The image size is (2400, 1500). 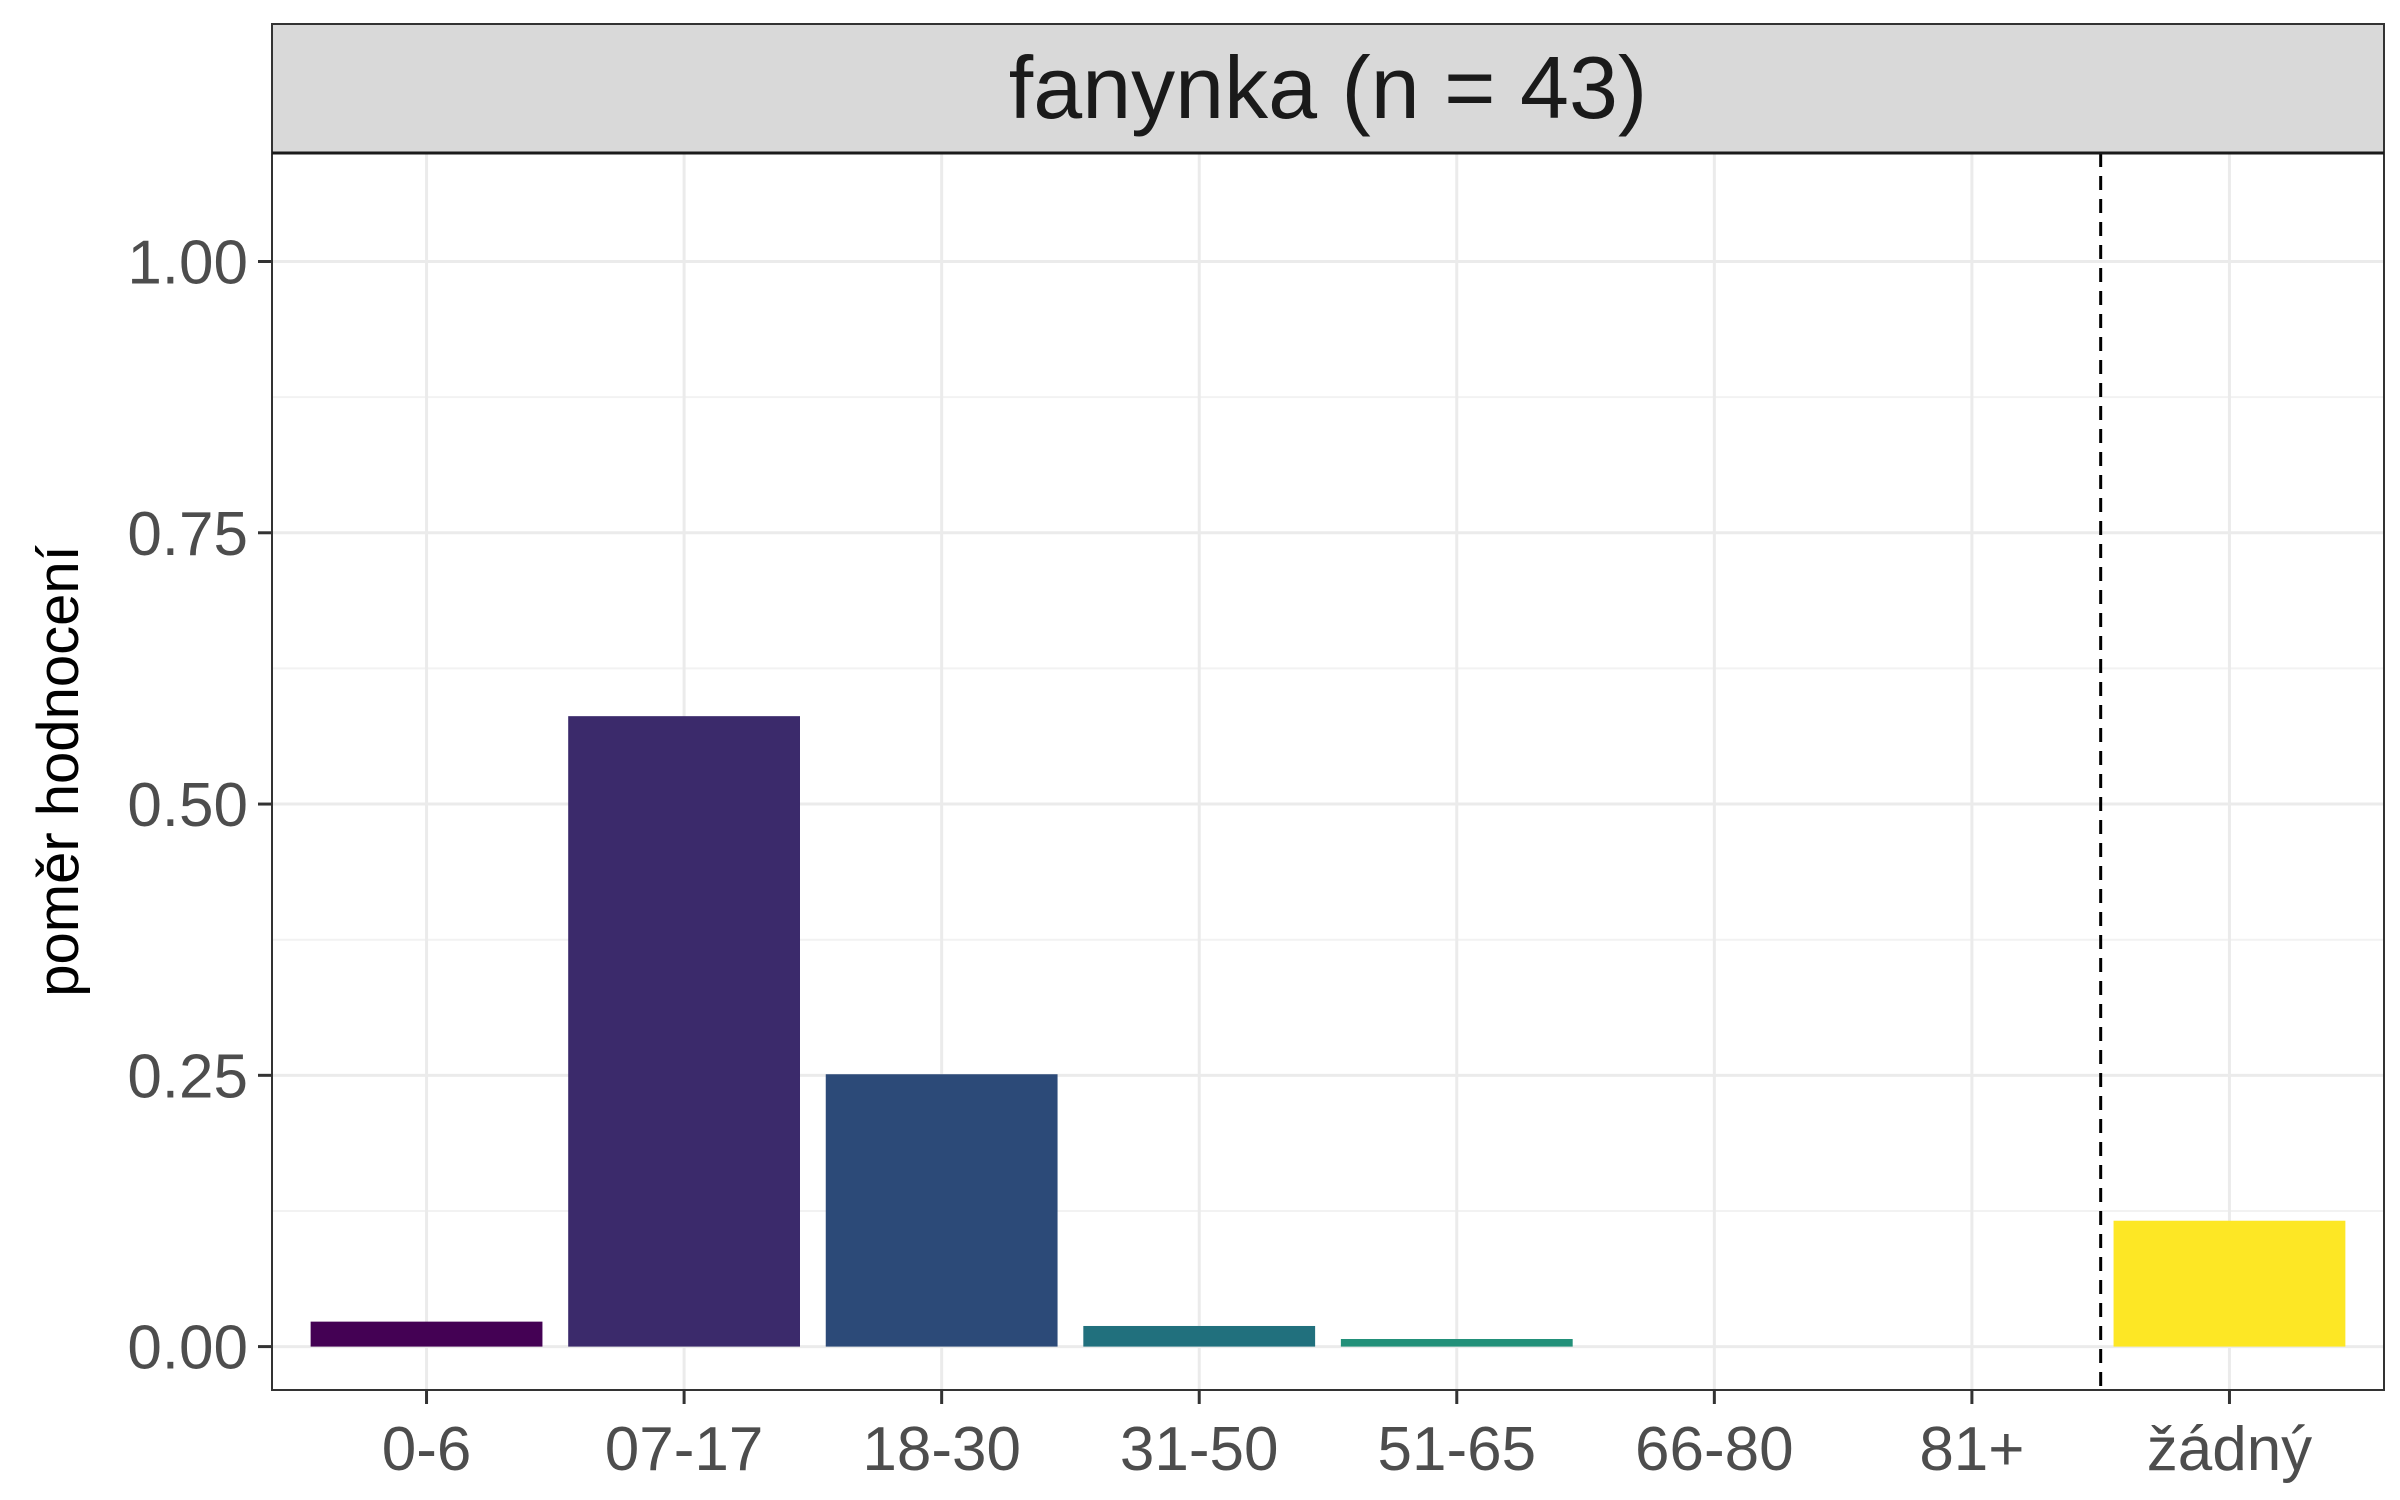 I want to click on y-tick-label: 0.00, so click(x=187, y=1348).